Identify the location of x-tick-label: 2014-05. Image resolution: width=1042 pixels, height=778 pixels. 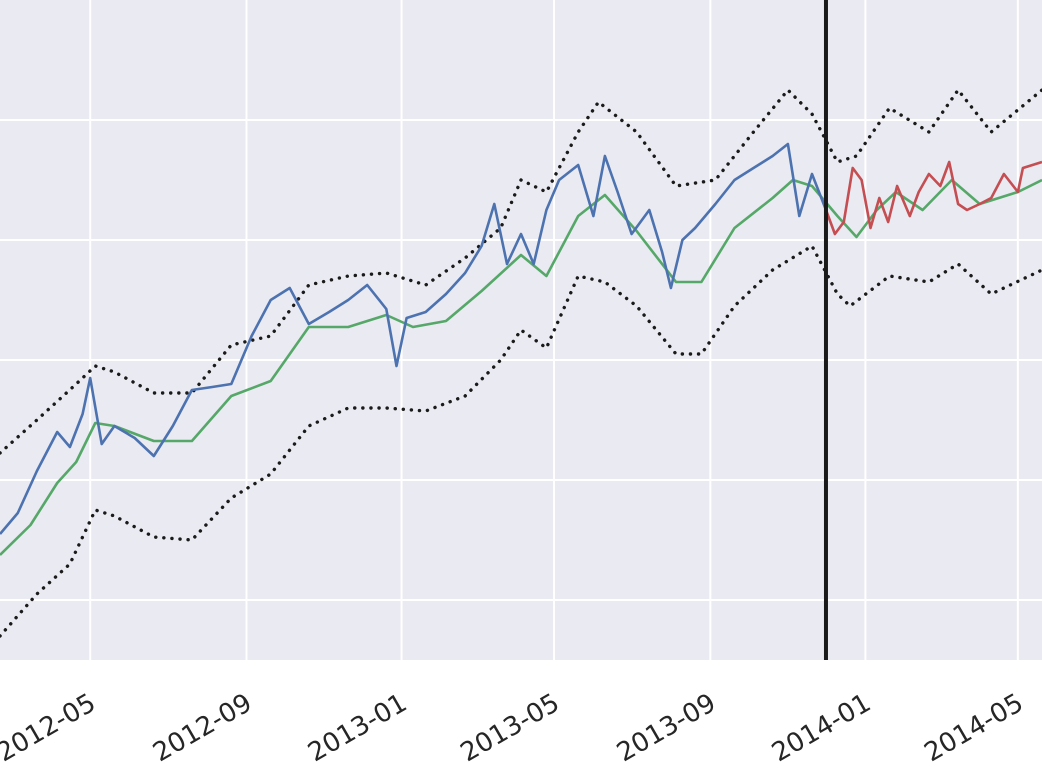
(973, 728).